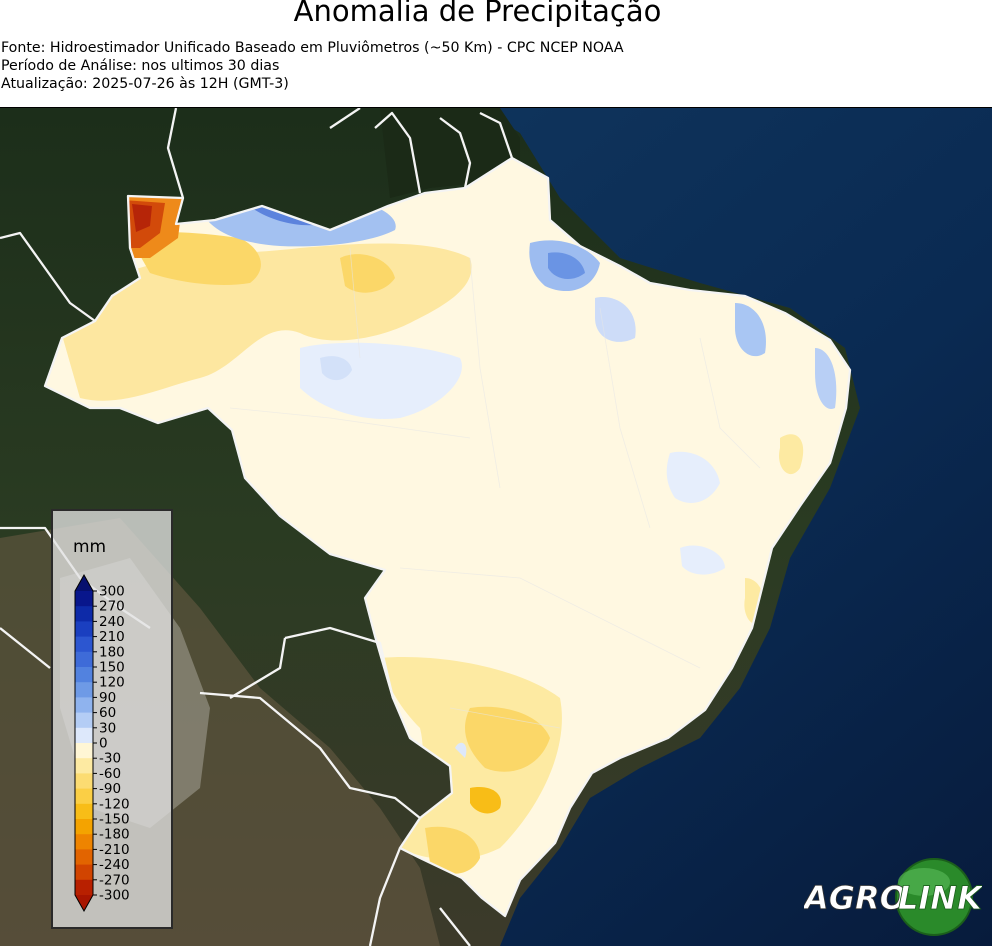 Image resolution: width=992 pixels, height=946 pixels. What do you see at coordinates (84, 903) in the screenshot?
I see `legend-min-arrow` at bounding box center [84, 903].